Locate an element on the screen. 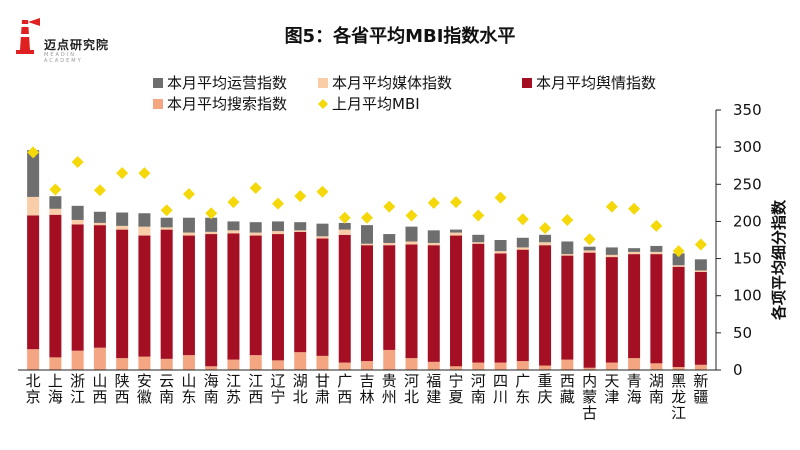 This screenshot has width=800, height=450. category-label: 江苏 is located at coordinates (233, 389).